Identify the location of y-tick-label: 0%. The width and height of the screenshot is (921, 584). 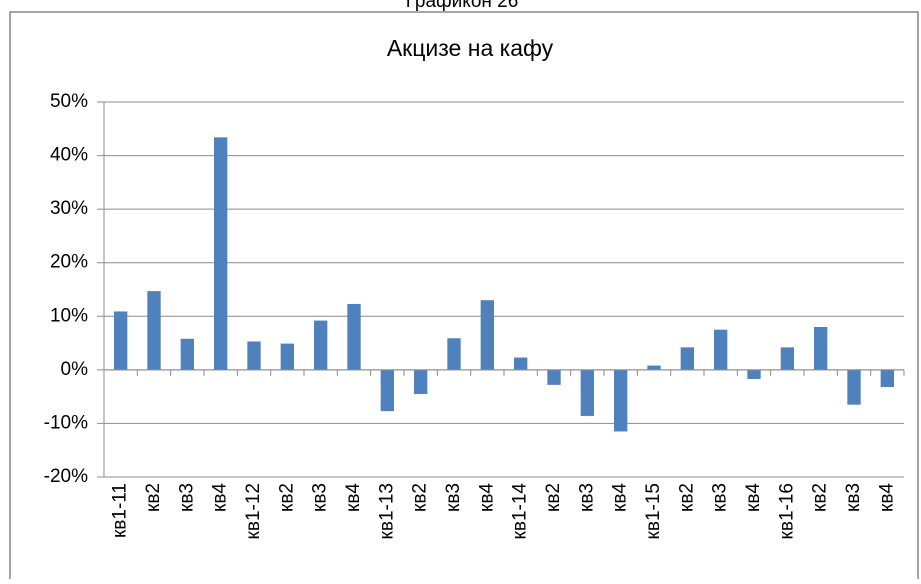
(75, 369).